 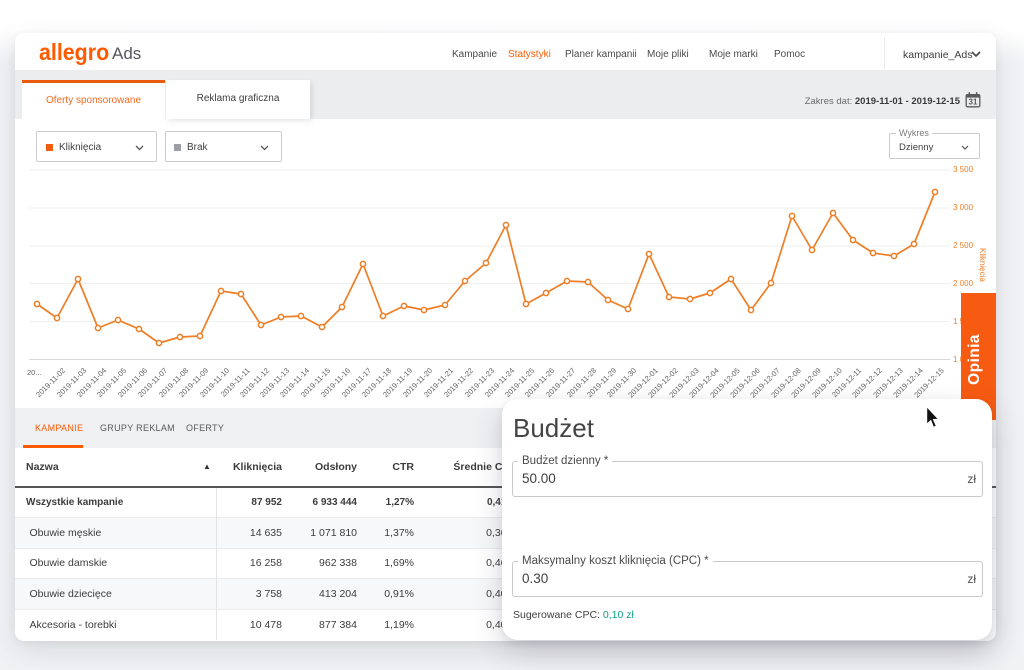 What do you see at coordinates (973, 102) in the screenshot?
I see `svg-text: 31` at bounding box center [973, 102].